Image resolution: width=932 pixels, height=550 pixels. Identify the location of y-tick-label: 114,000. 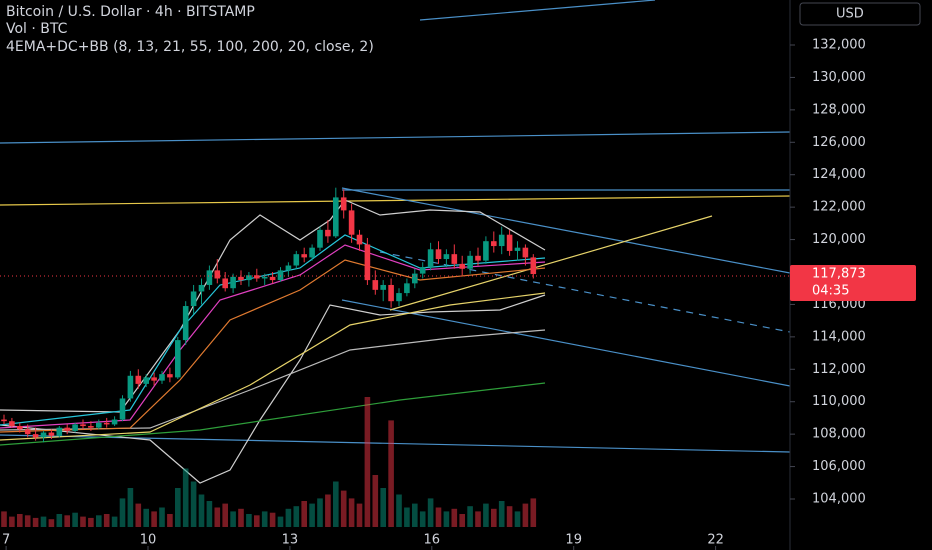
(839, 336).